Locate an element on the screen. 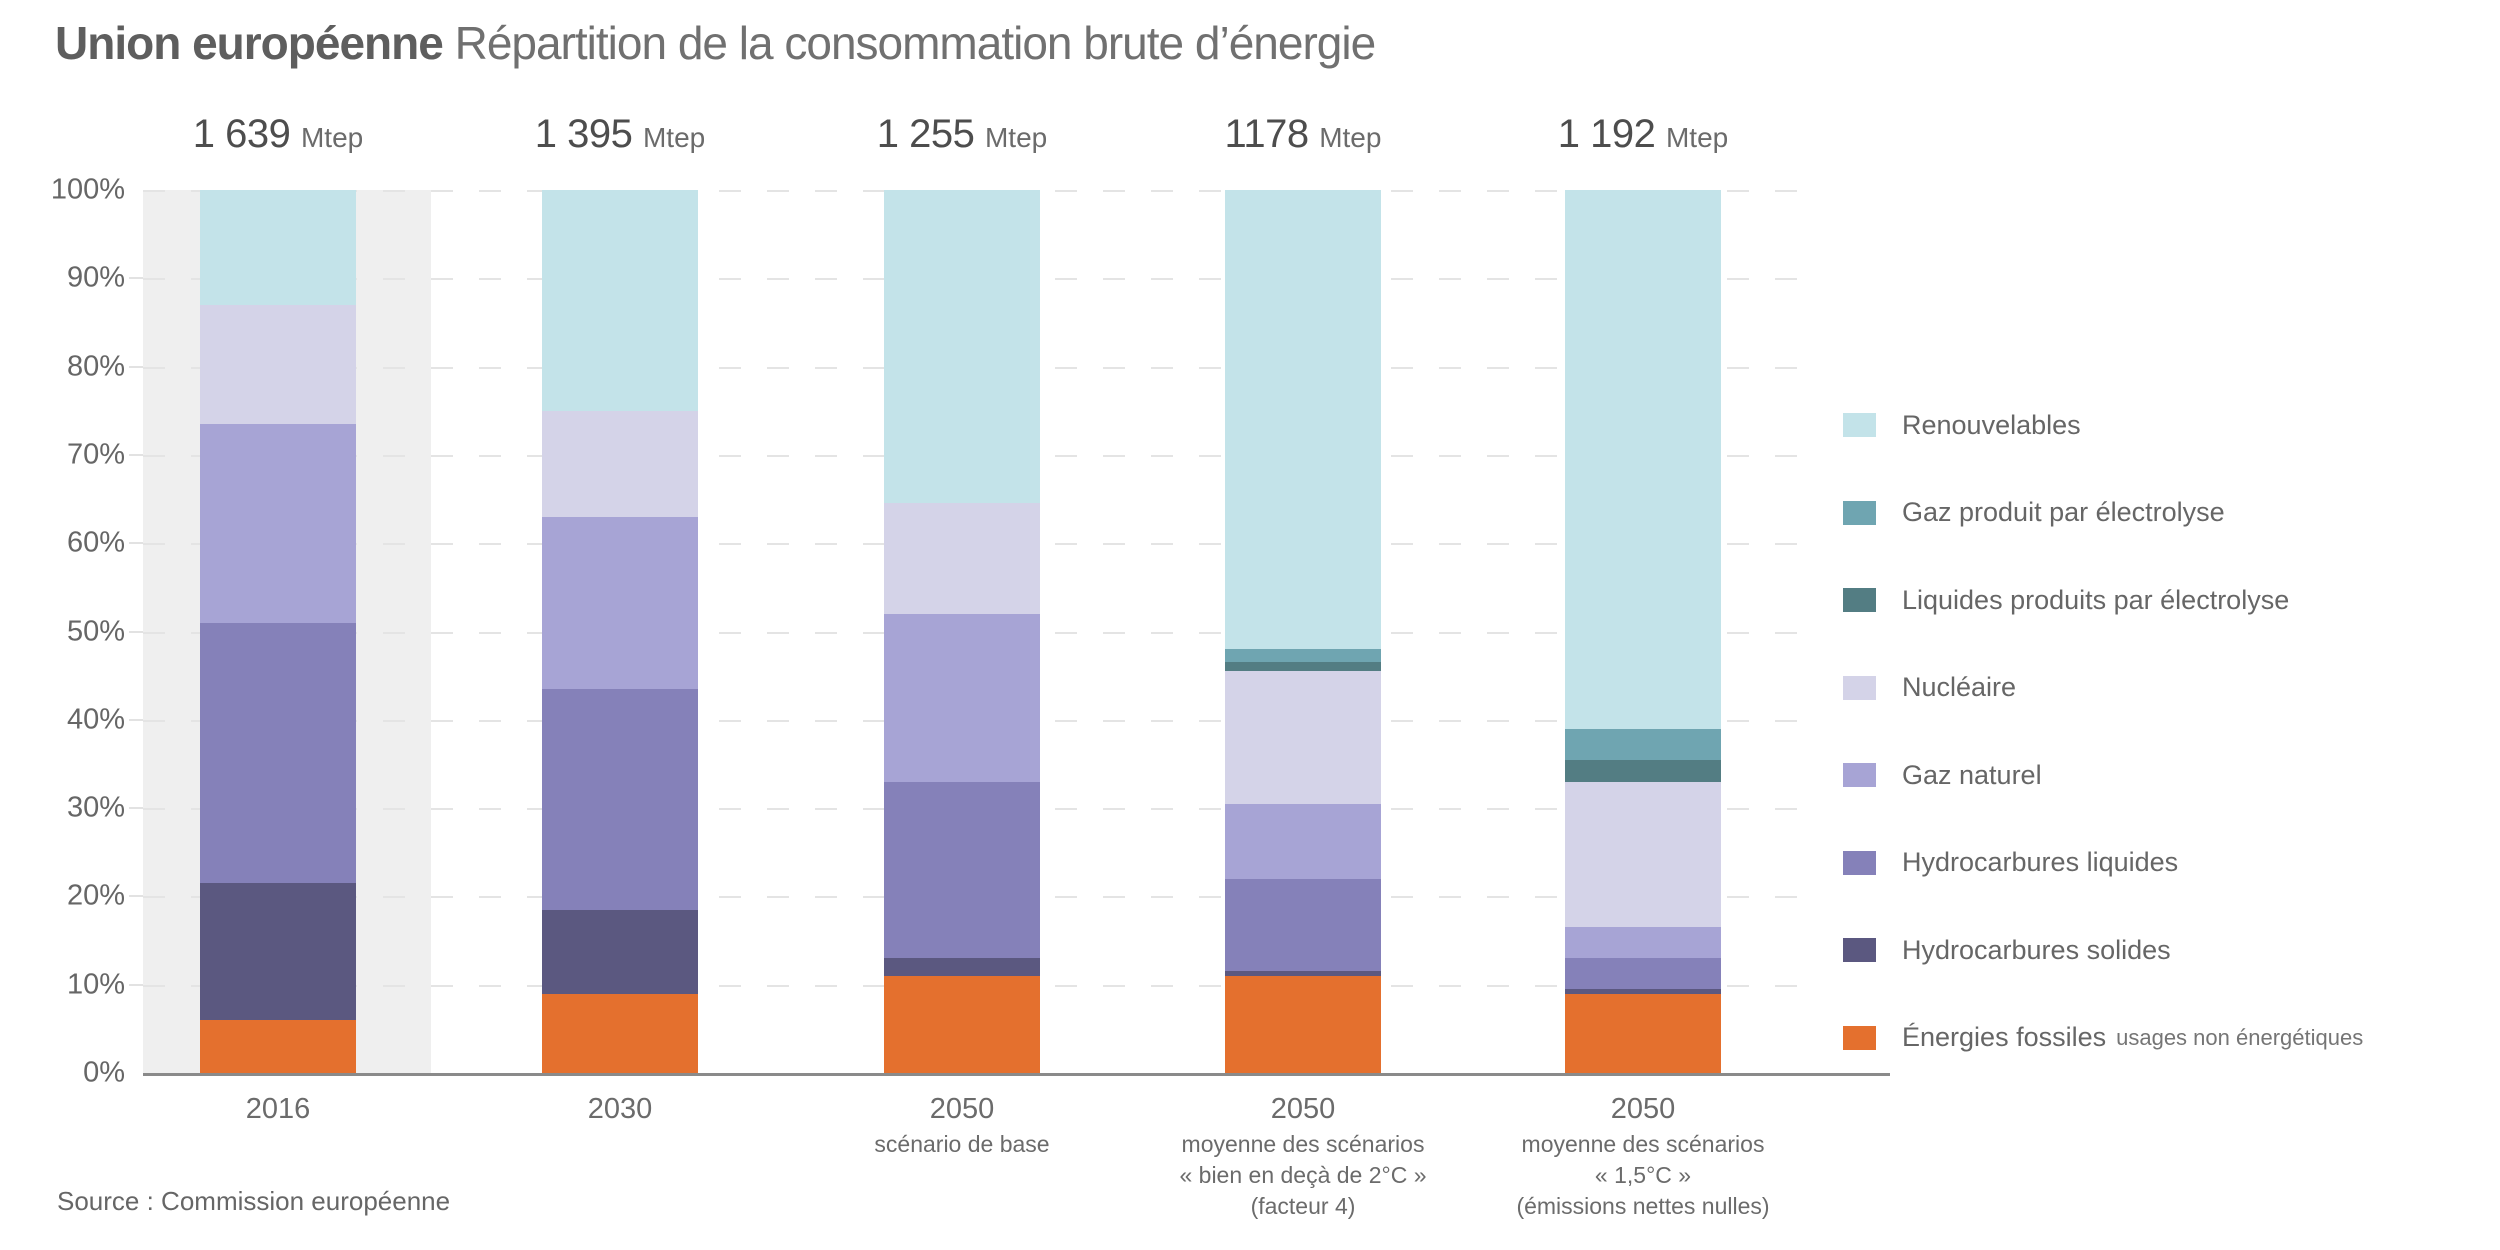  y-axis-tick-20% is located at coordinates (136, 896).